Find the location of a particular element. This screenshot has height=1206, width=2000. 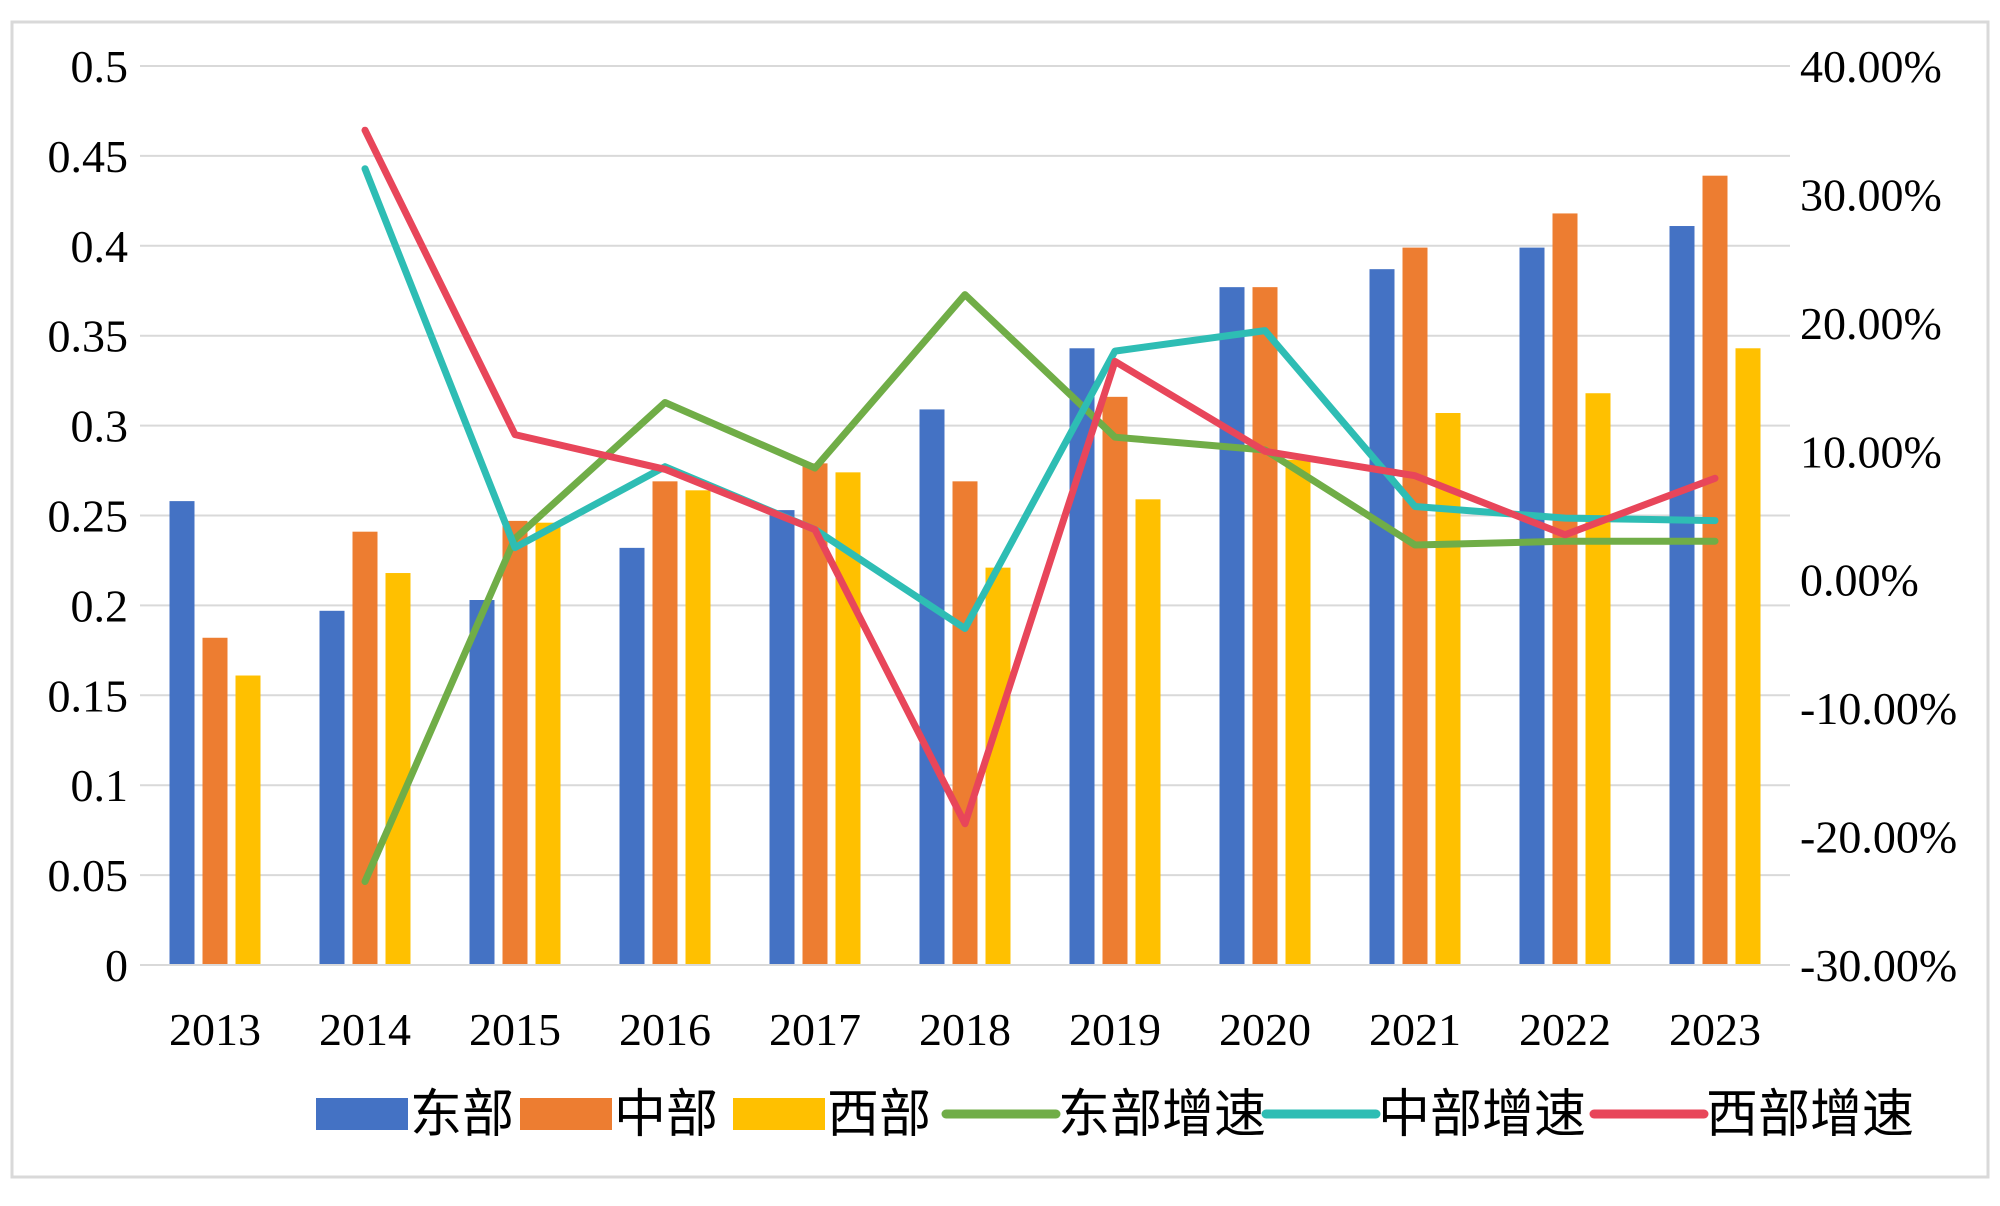

legend-label: 东部 is located at coordinates (462, 1115).